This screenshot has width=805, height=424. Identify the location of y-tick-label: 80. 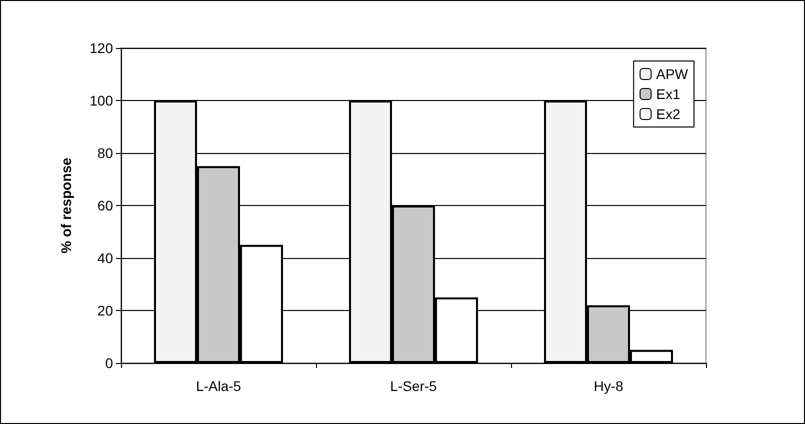
(105, 153).